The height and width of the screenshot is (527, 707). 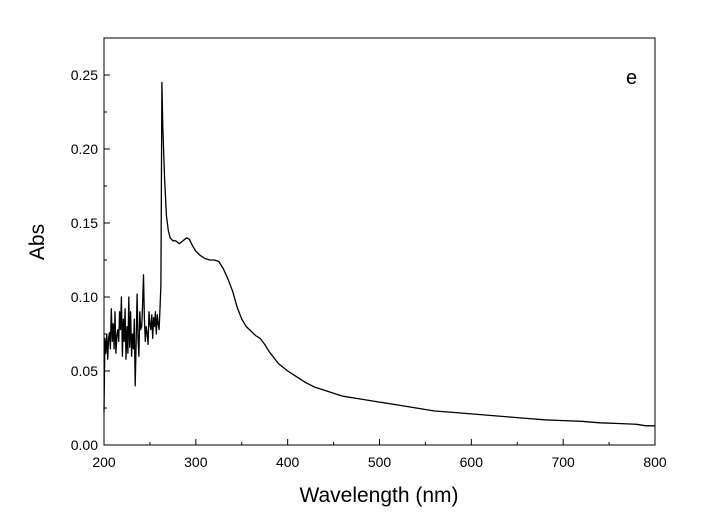 What do you see at coordinates (379, 442) in the screenshot?
I see `x-axis-ticks` at bounding box center [379, 442].